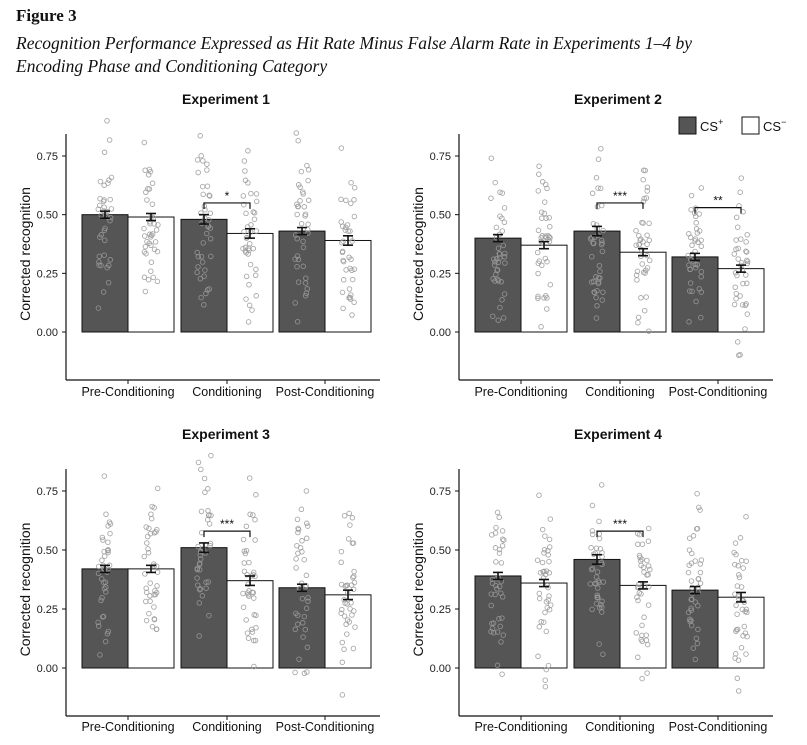 The image size is (807, 745). What do you see at coordinates (718, 201) in the screenshot?
I see `significance-label: **` at bounding box center [718, 201].